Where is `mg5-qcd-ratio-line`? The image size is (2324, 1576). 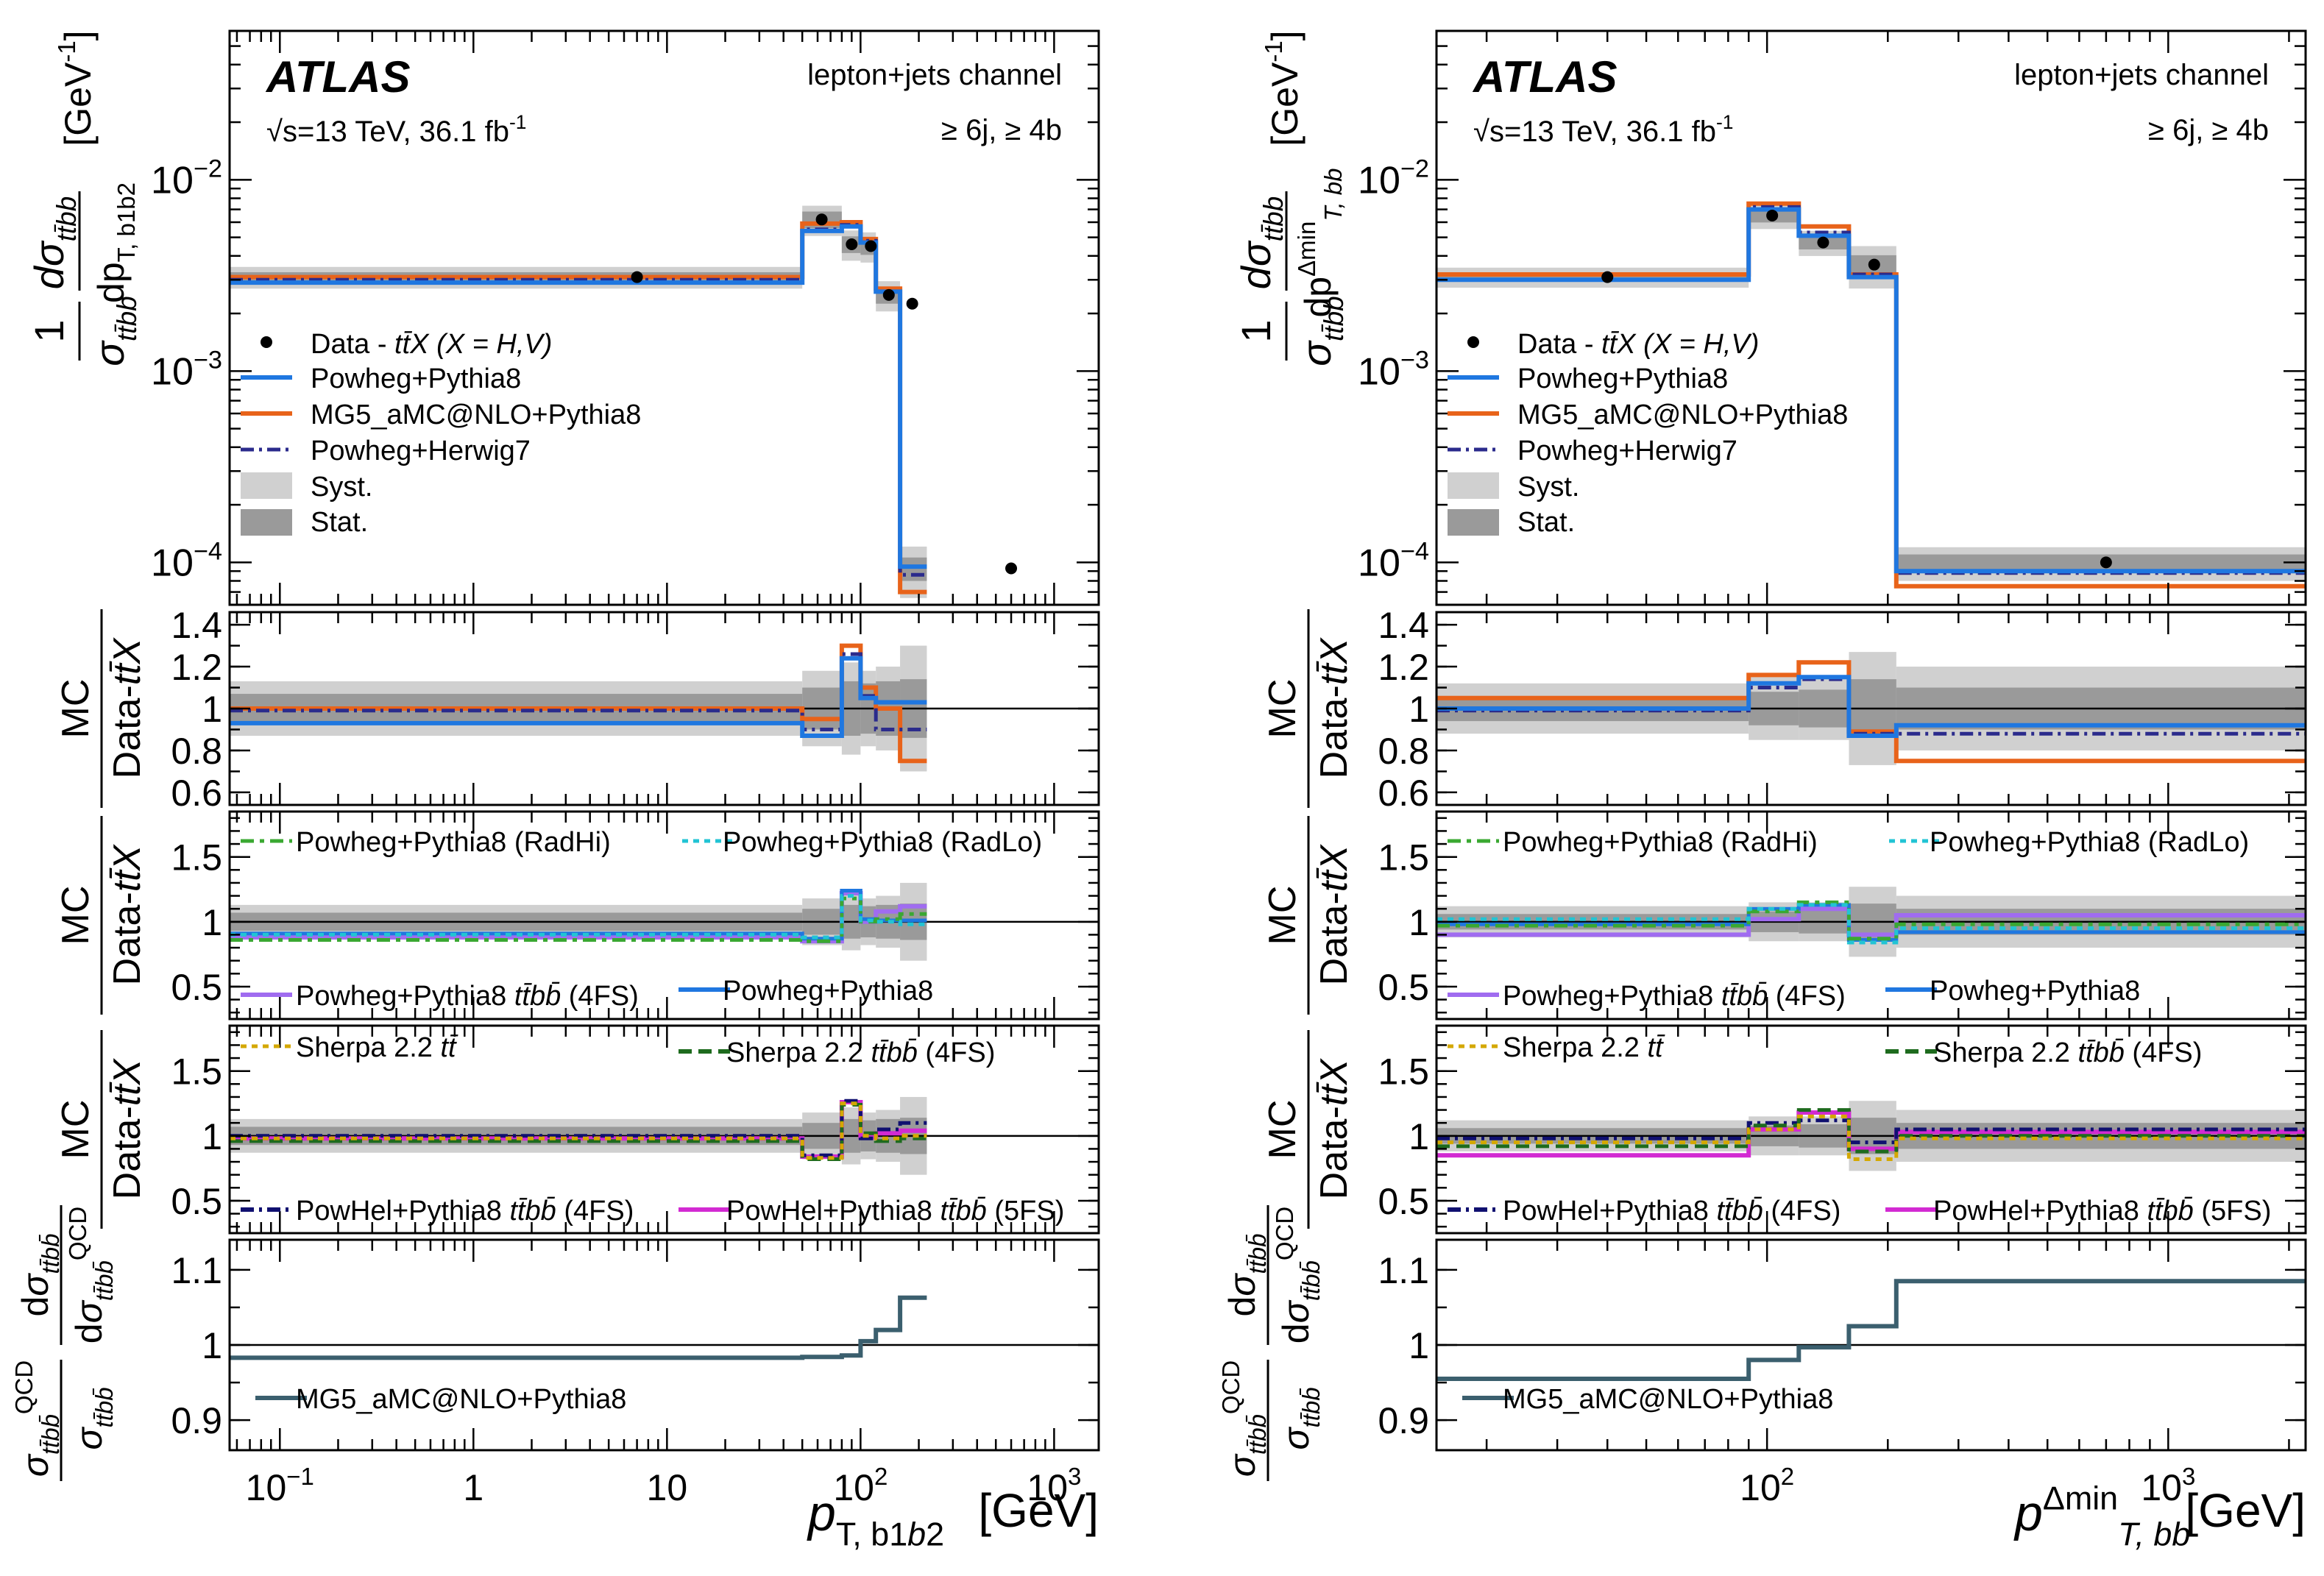
mg5-qcd-ratio-line is located at coordinates (578, 1328).